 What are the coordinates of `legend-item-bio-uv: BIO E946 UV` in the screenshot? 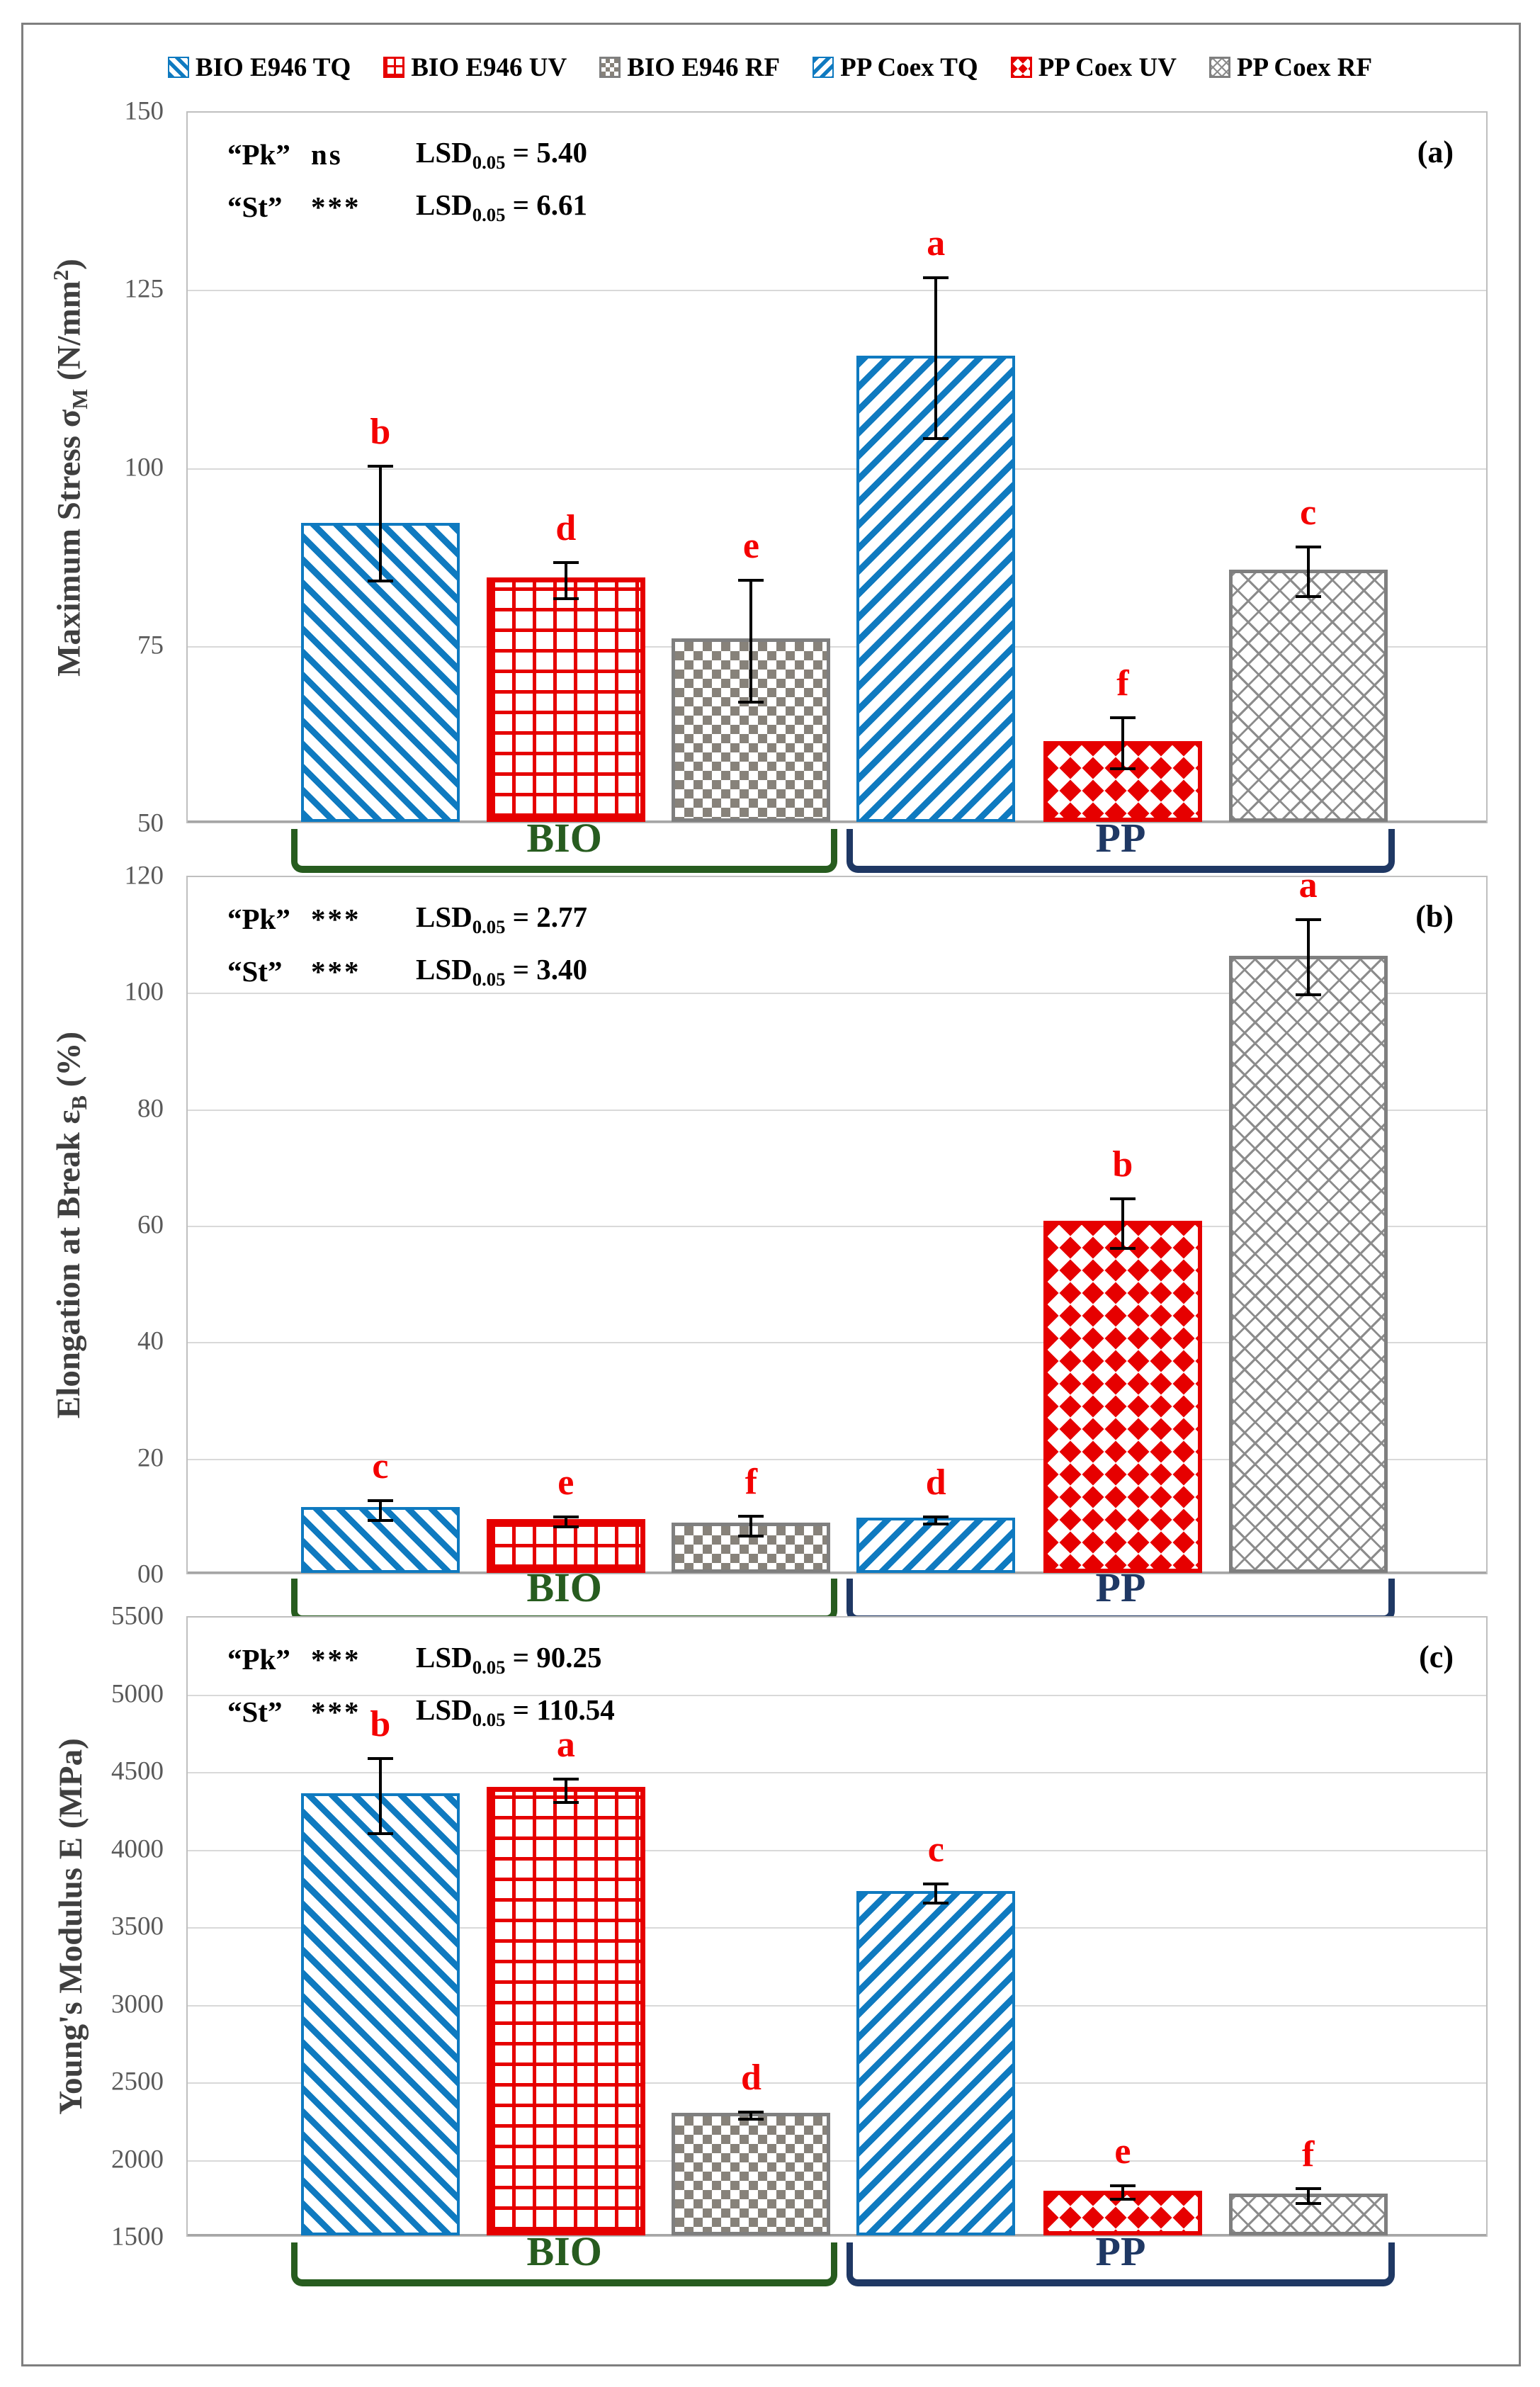 It's located at (475, 67).